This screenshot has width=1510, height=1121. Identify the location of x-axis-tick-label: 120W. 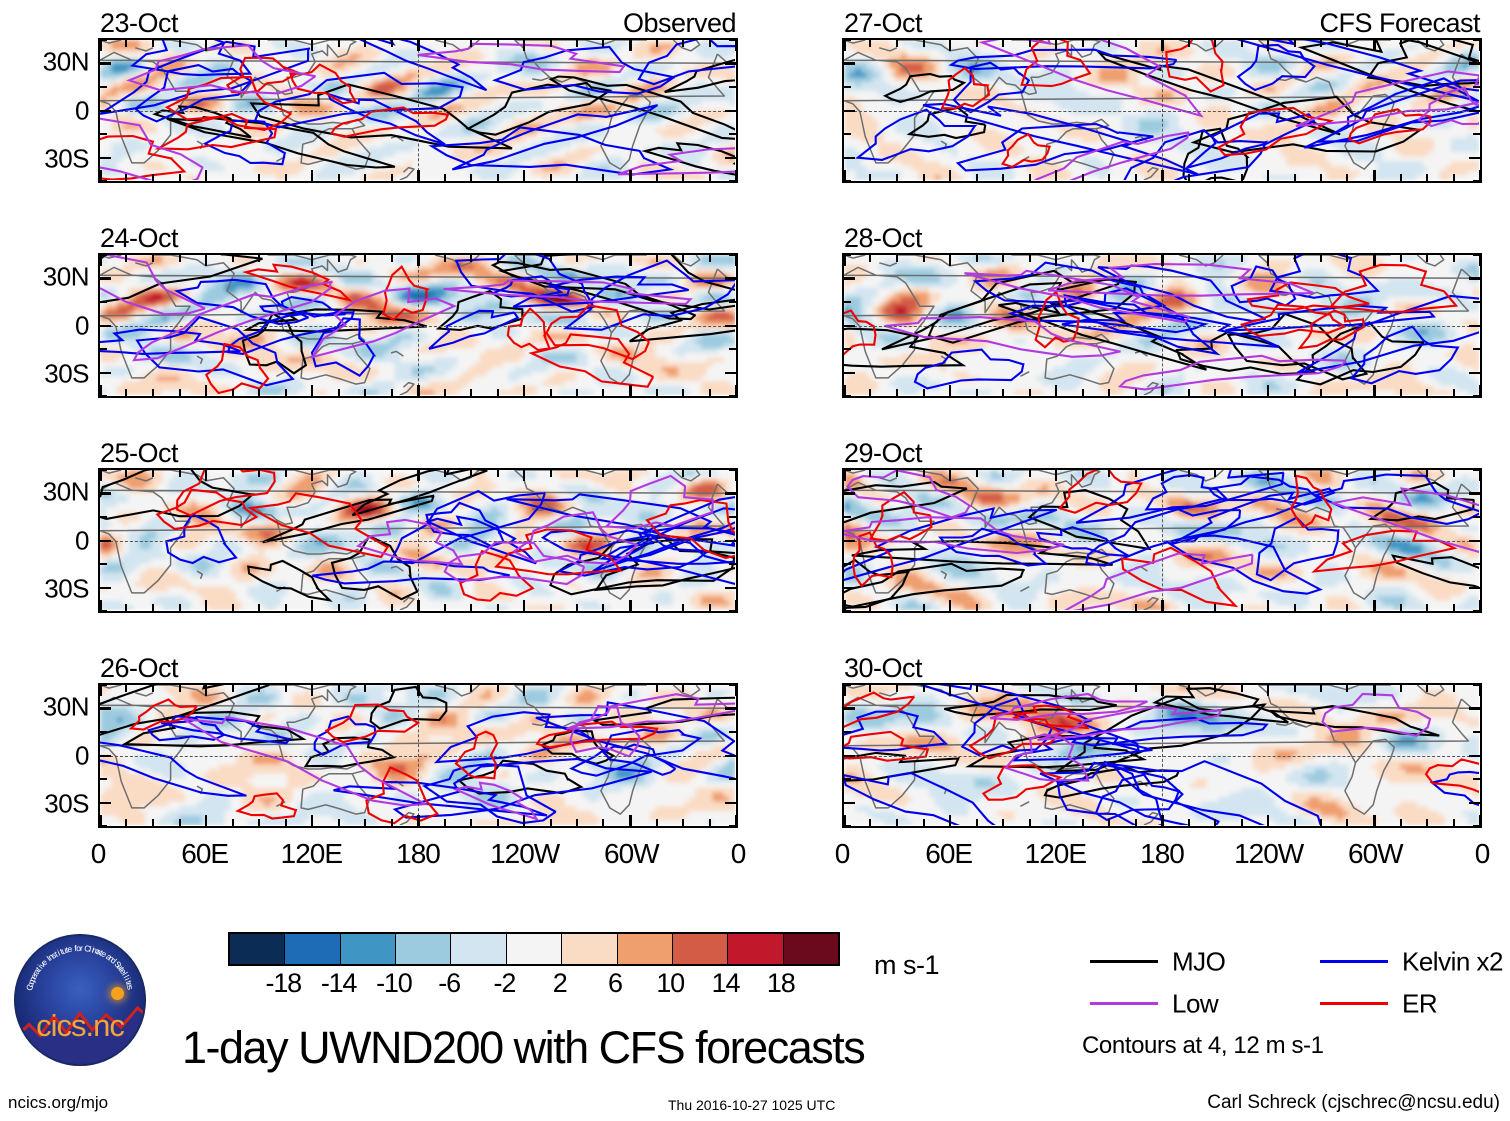
(1269, 854).